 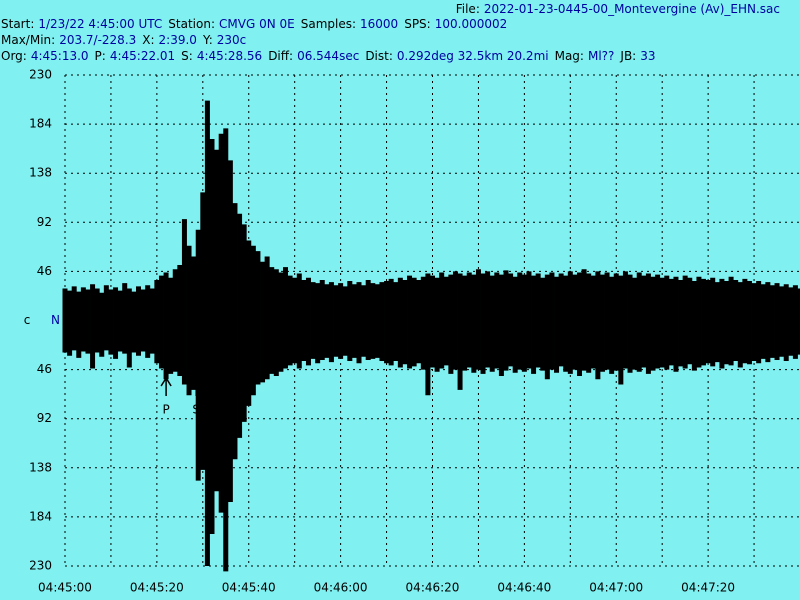 I want to click on header-key: Station:, so click(x=191, y=24).